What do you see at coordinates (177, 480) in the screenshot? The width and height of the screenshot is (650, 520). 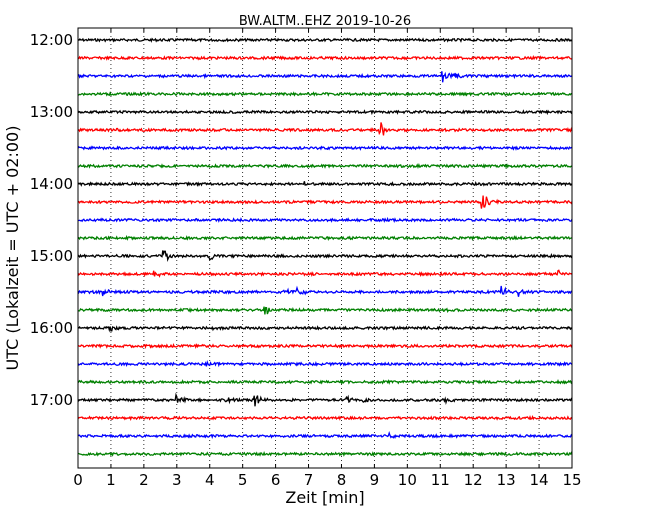 I see `x-tick-label: 3` at bounding box center [177, 480].